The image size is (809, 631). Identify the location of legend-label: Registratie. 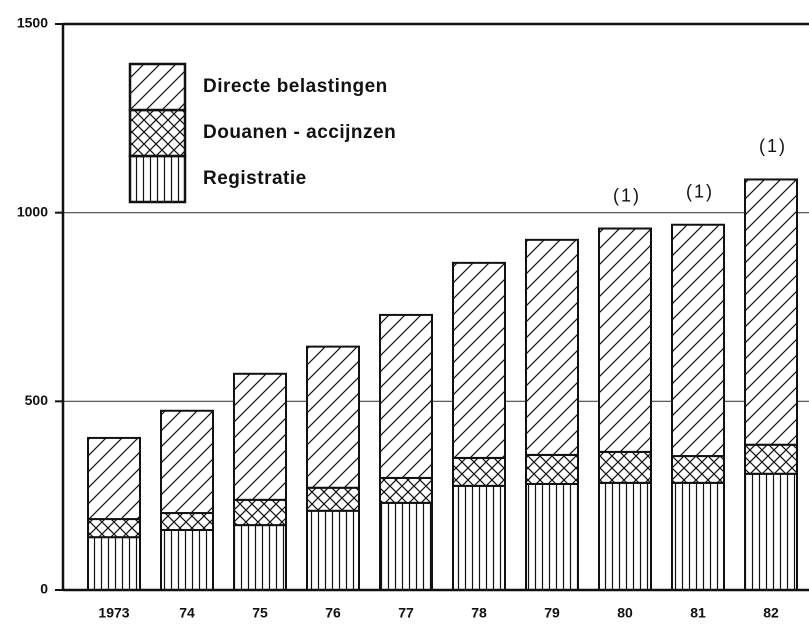
(255, 178).